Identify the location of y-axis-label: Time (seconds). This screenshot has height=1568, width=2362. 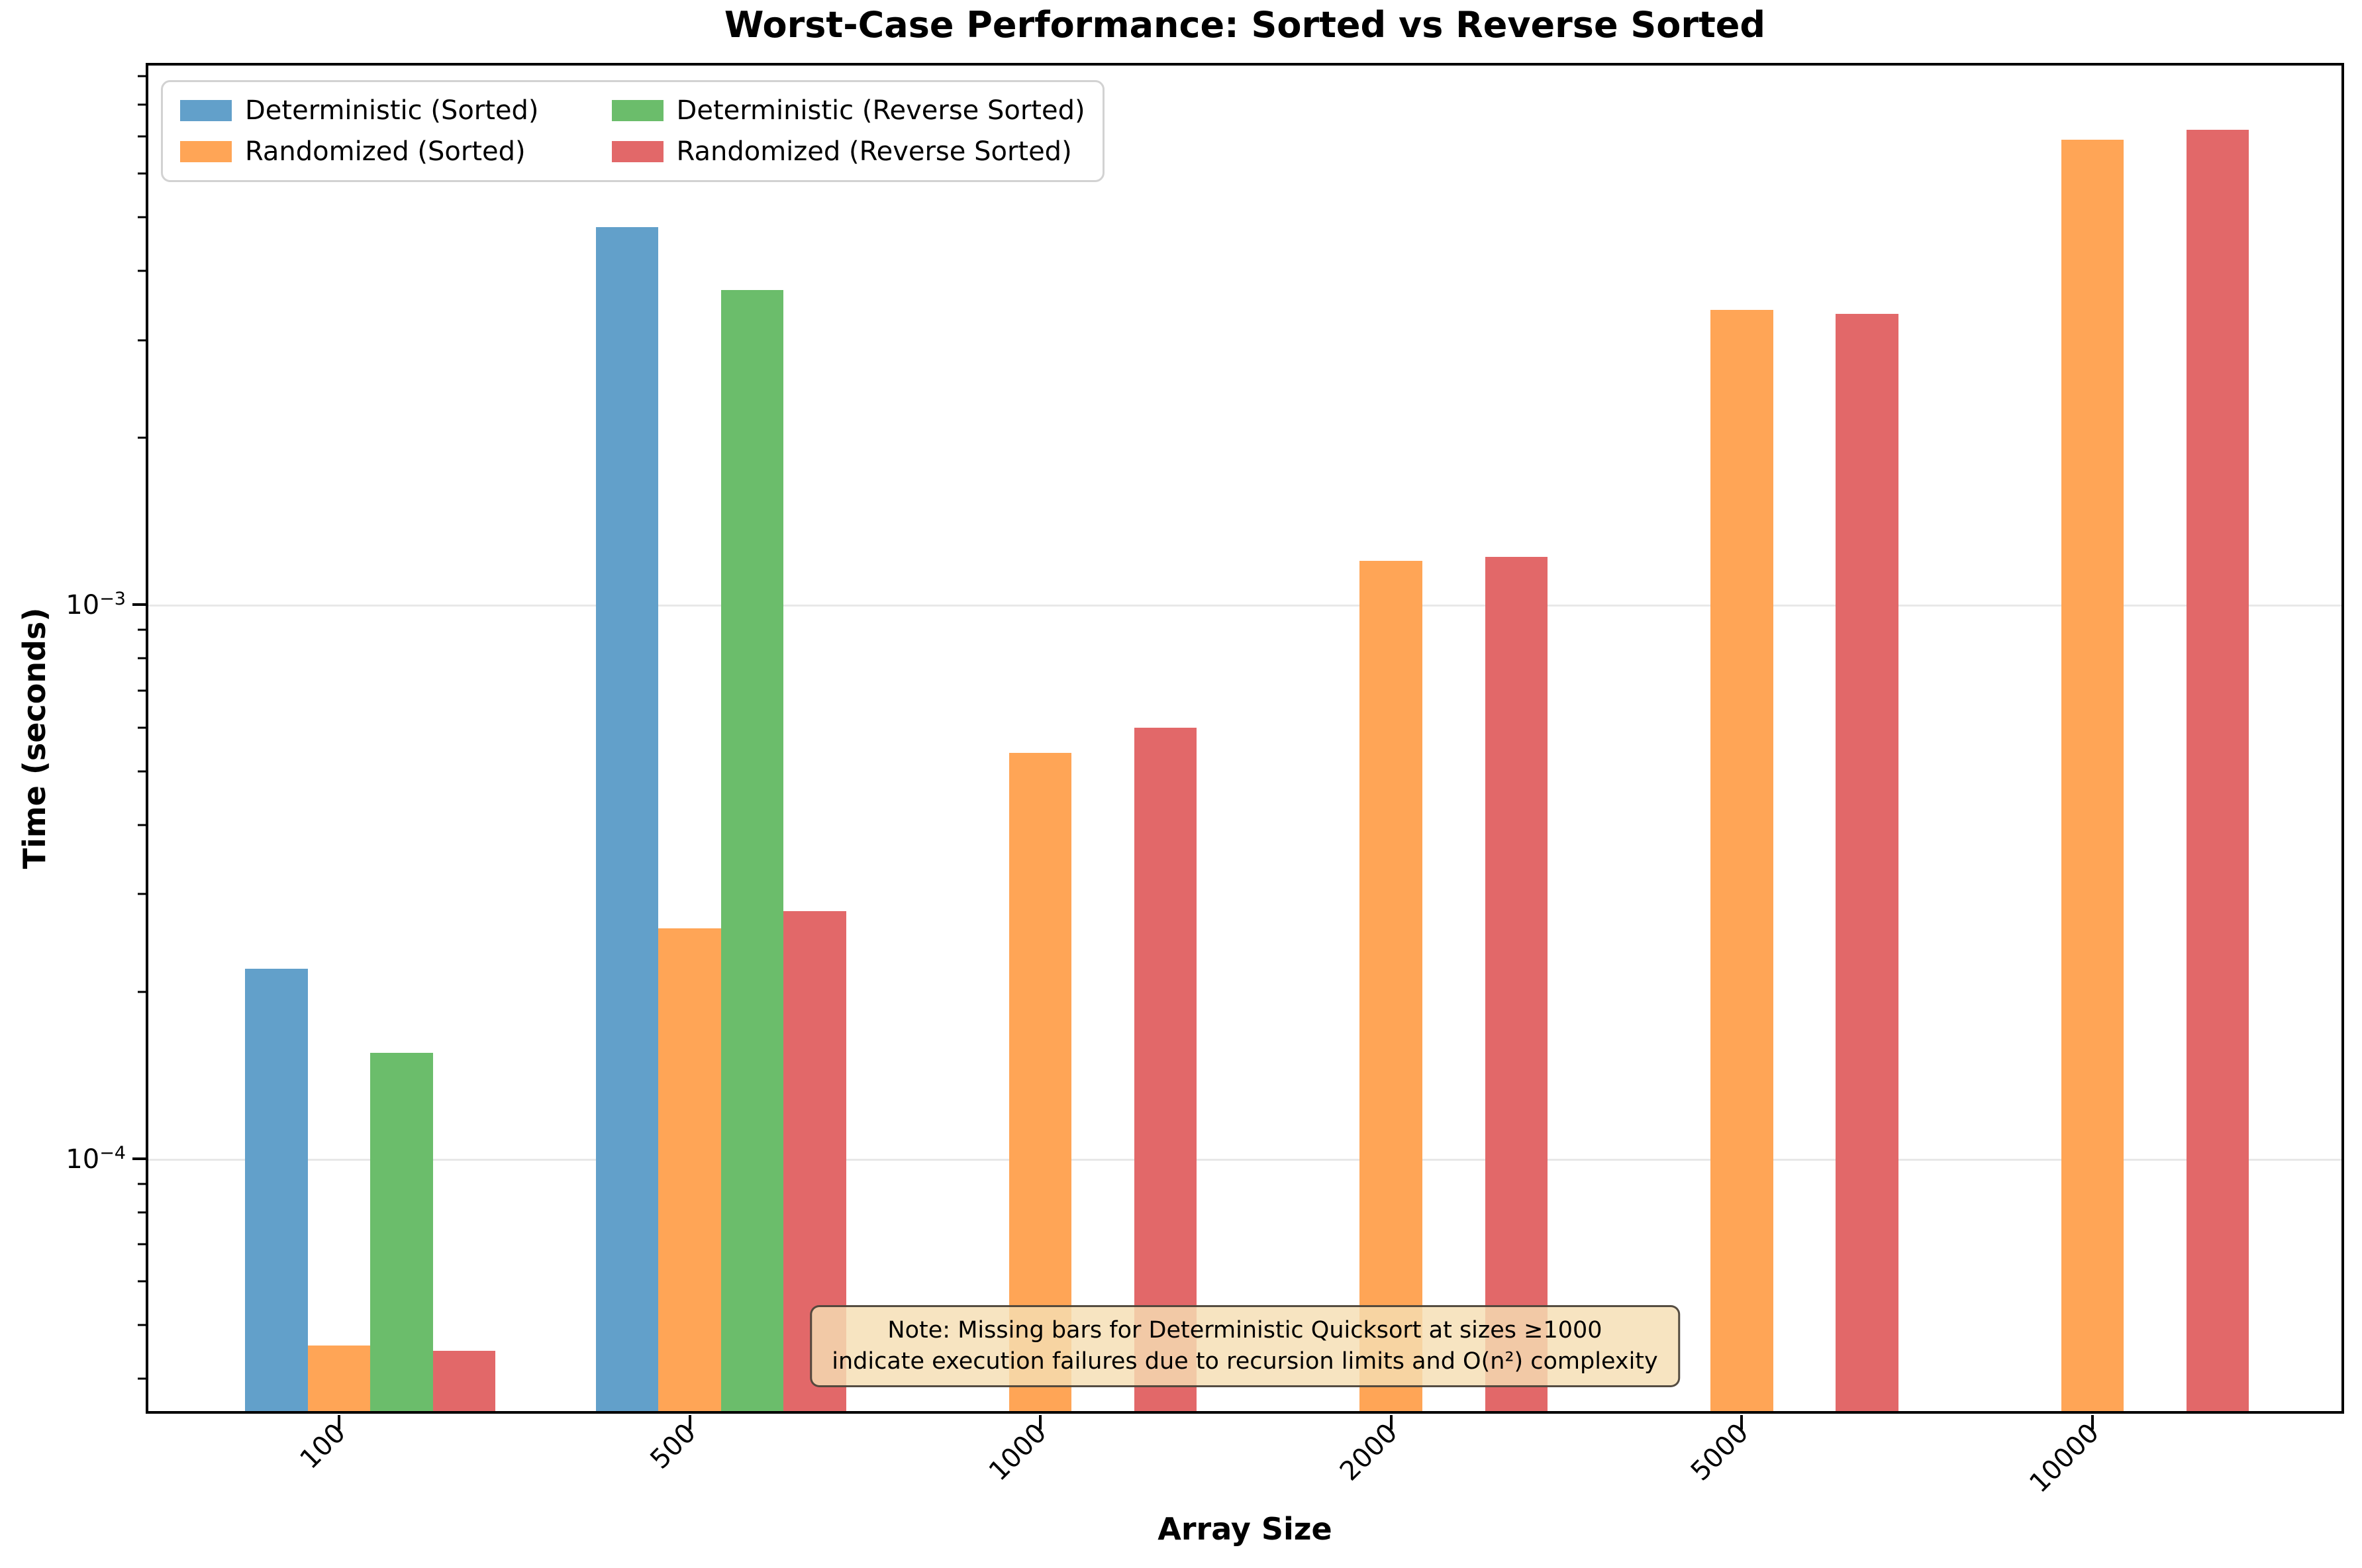
(34, 738).